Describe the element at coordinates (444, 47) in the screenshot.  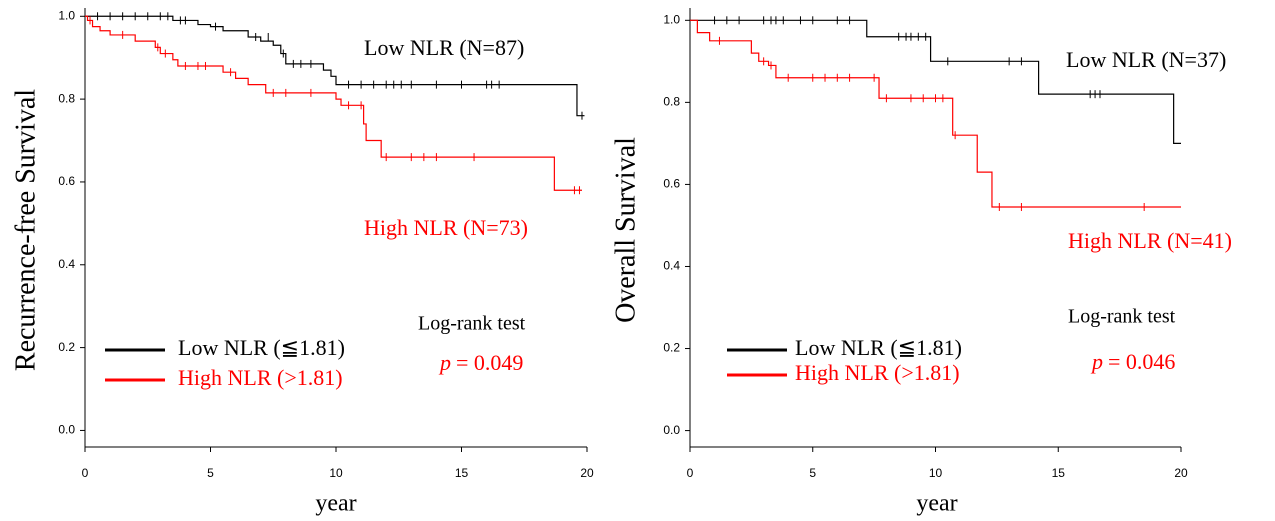
I see `annotation: Low NLR (N=87)` at that location.